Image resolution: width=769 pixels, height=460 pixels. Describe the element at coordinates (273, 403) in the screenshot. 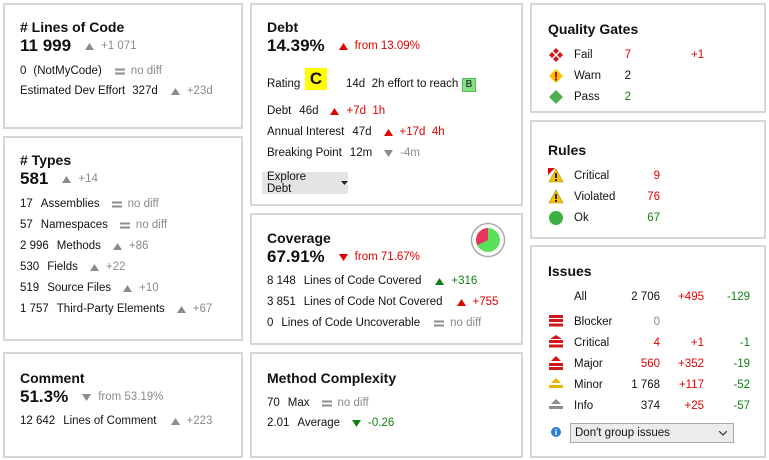

I see `method-complexity-rows: 70` at that location.